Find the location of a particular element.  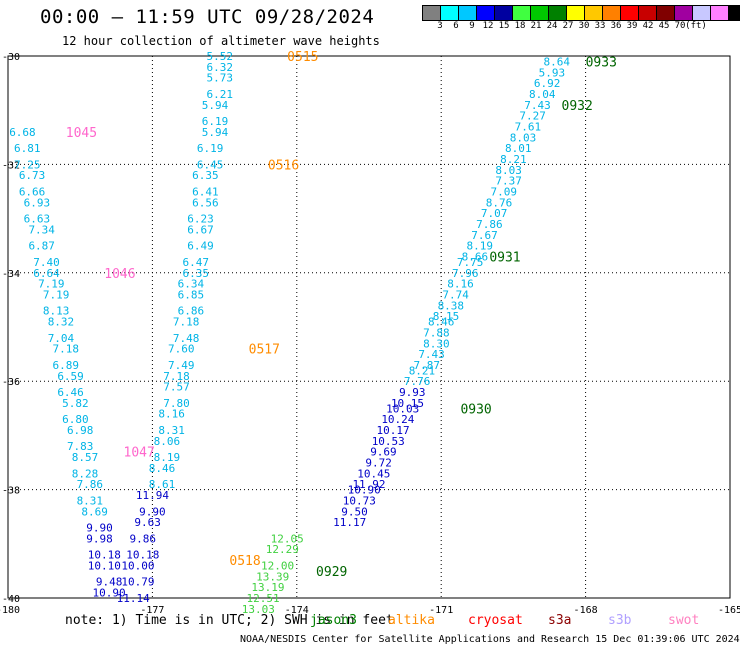

swh-value: 6.35 is located at coordinates (195, 273).